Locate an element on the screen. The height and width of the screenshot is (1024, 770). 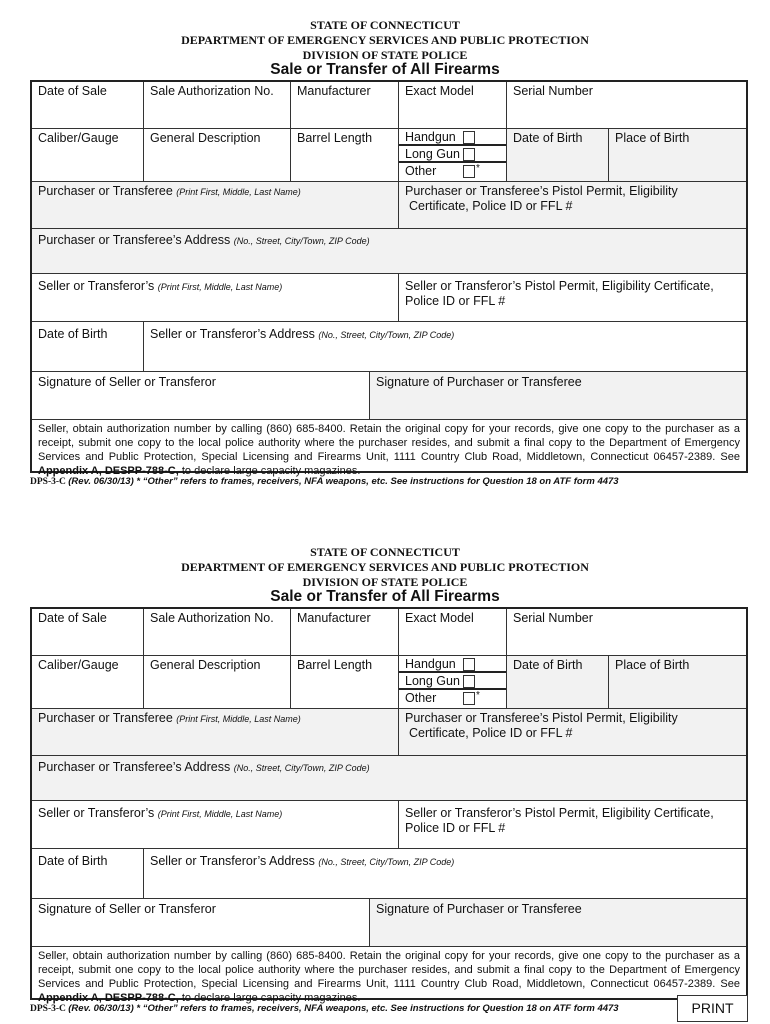
label: General Description is located at coordinates (205, 665).